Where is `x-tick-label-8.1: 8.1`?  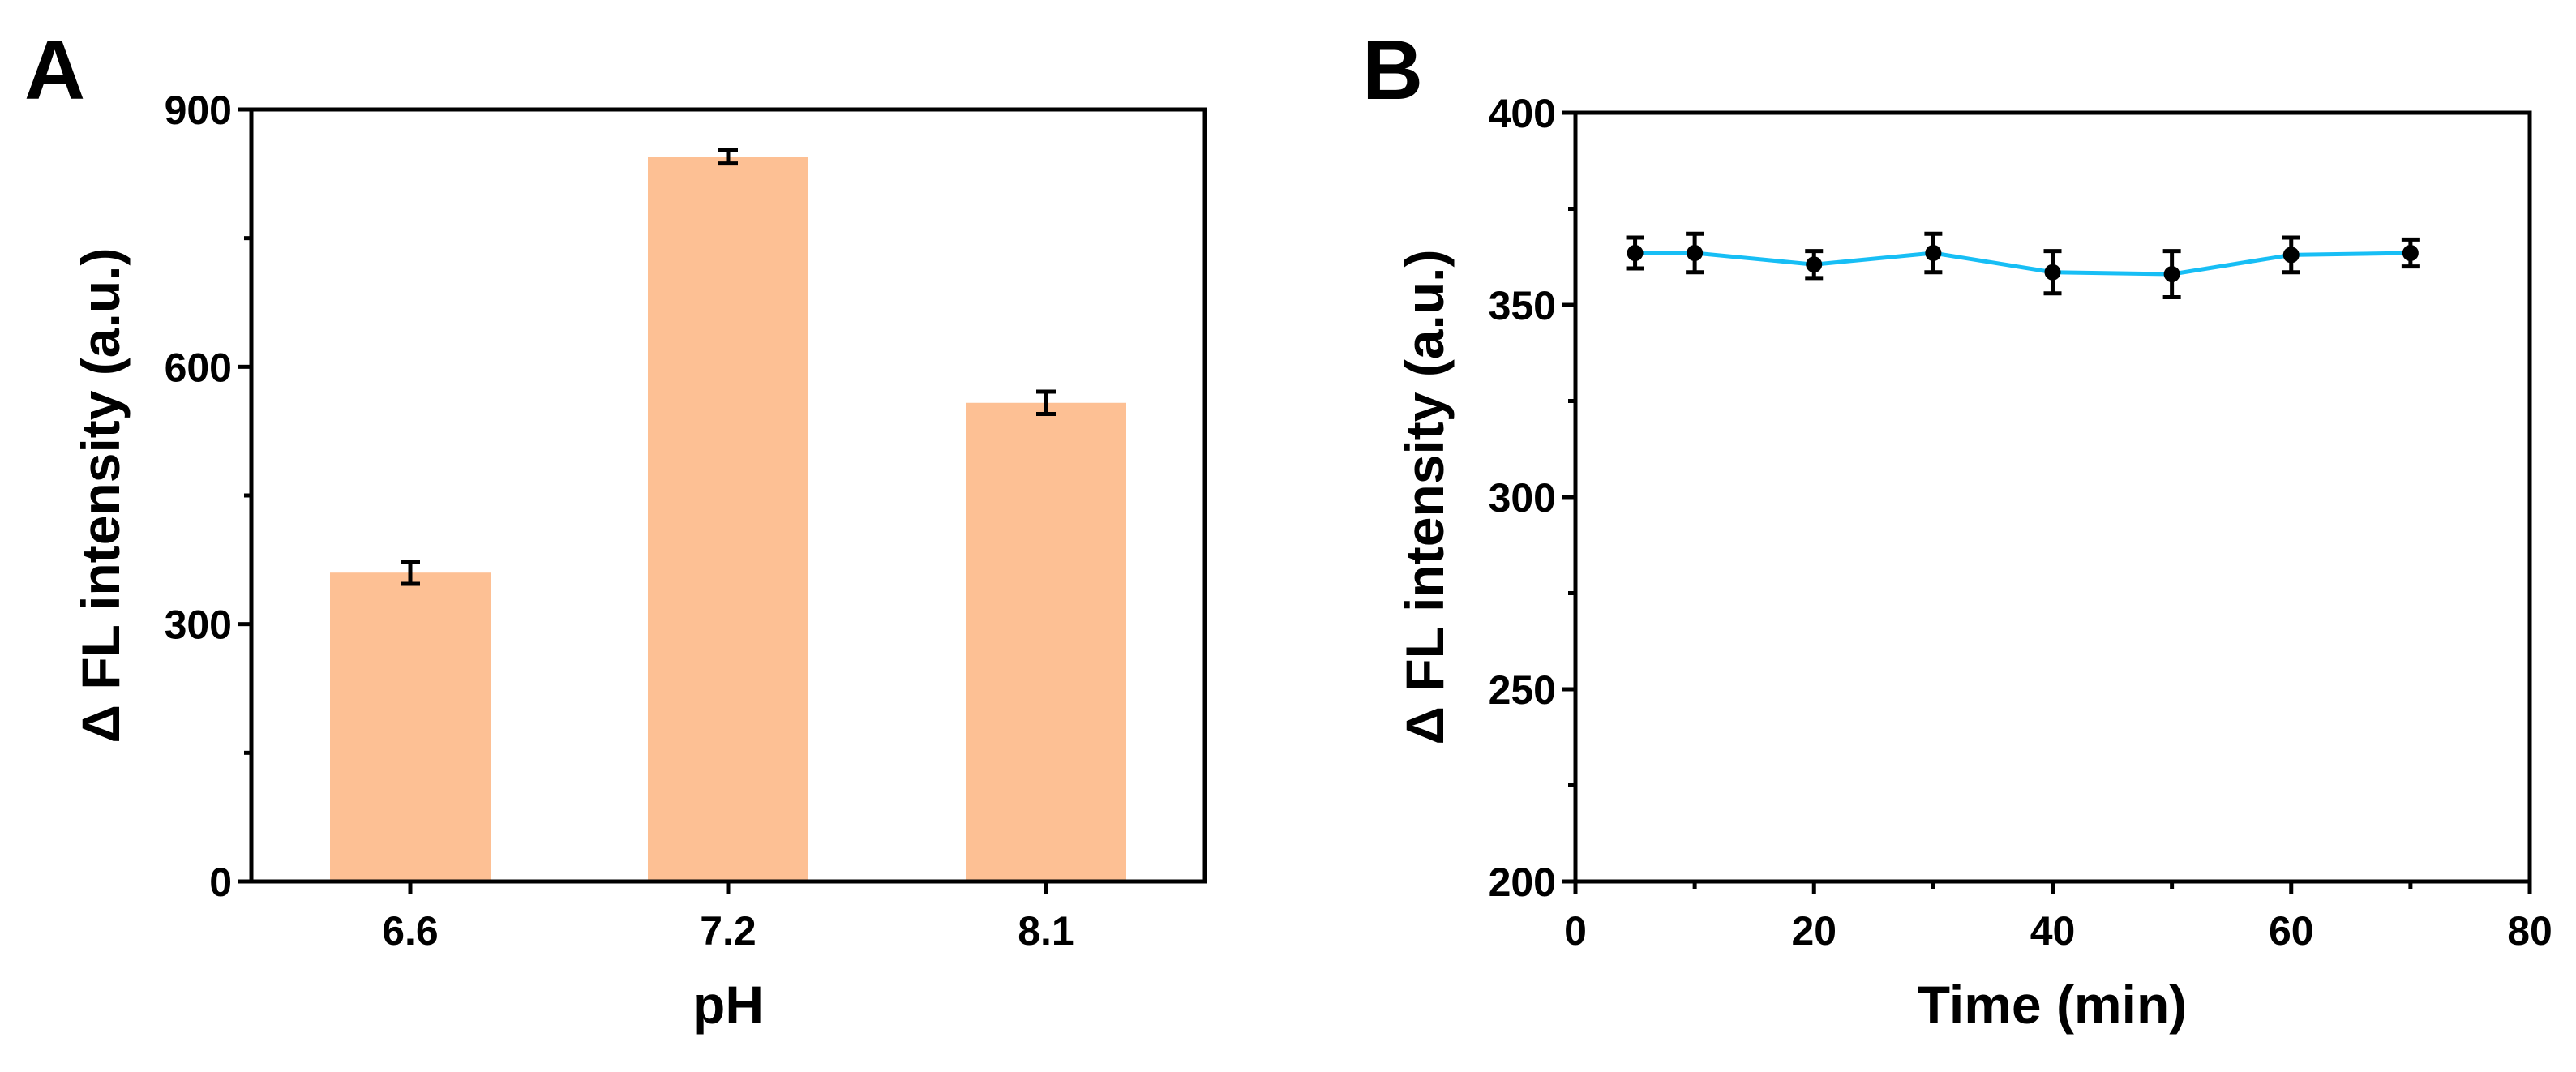
x-tick-label-8.1: 8.1 is located at coordinates (1046, 931).